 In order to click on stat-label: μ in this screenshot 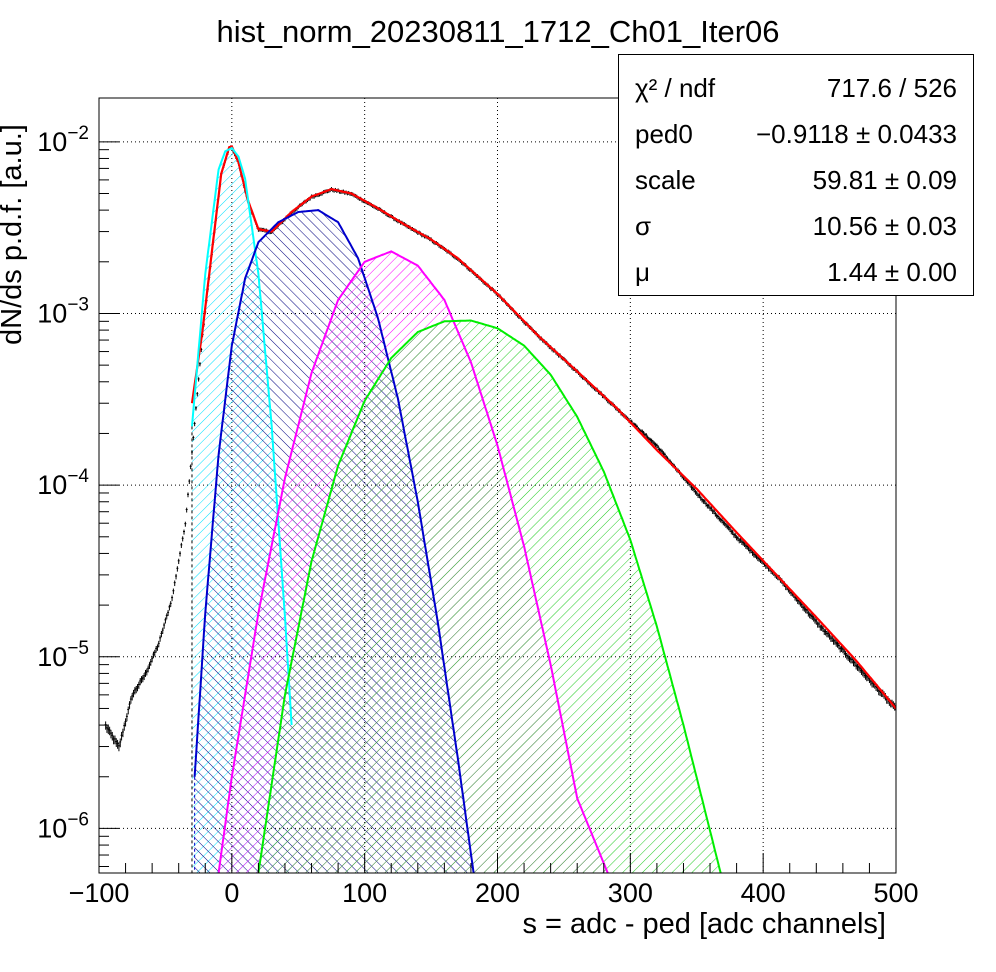, I will do `click(642, 272)`.